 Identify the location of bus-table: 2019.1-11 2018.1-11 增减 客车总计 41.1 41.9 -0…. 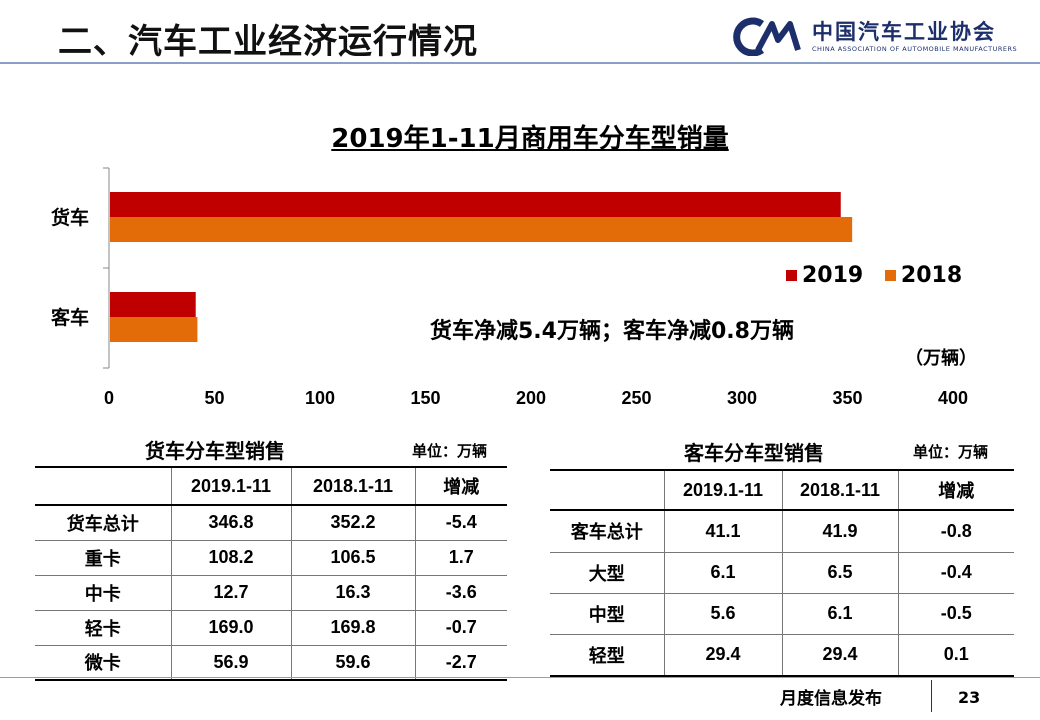
(782, 573).